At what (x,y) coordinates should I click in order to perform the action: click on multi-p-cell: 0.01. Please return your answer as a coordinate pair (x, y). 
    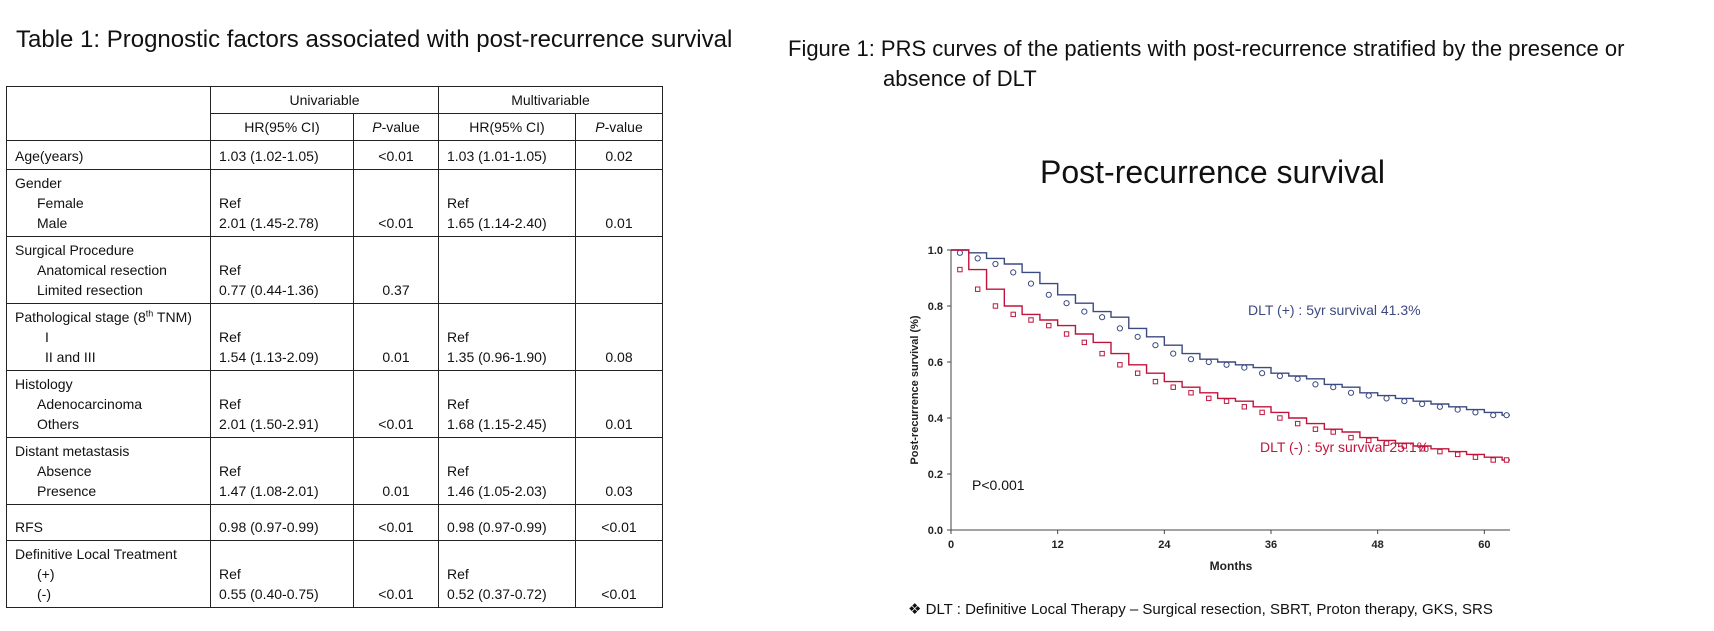
    Looking at the image, I should click on (619, 404).